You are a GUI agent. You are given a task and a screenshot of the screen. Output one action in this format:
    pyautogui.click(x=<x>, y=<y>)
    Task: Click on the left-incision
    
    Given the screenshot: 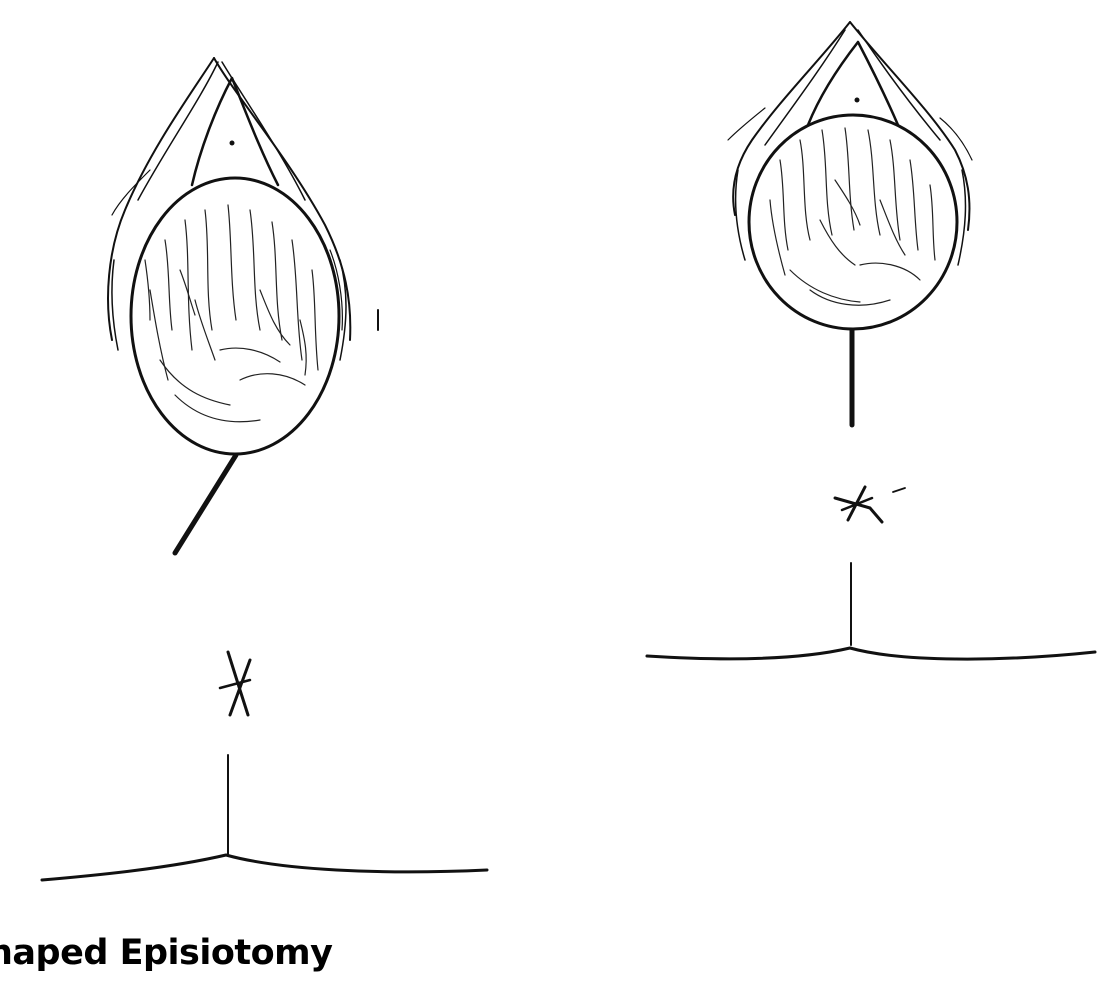 What is the action you would take?
    pyautogui.click(x=205, y=504)
    